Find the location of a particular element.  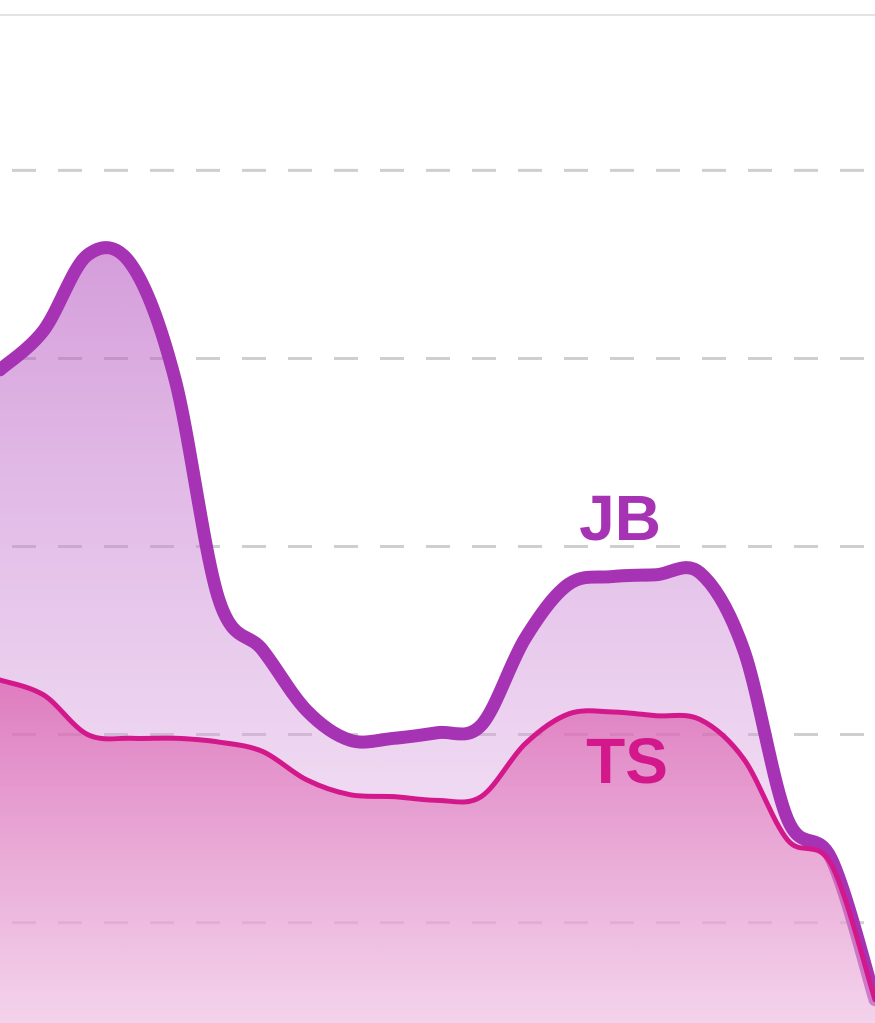

series-label: TS is located at coordinates (627, 761).